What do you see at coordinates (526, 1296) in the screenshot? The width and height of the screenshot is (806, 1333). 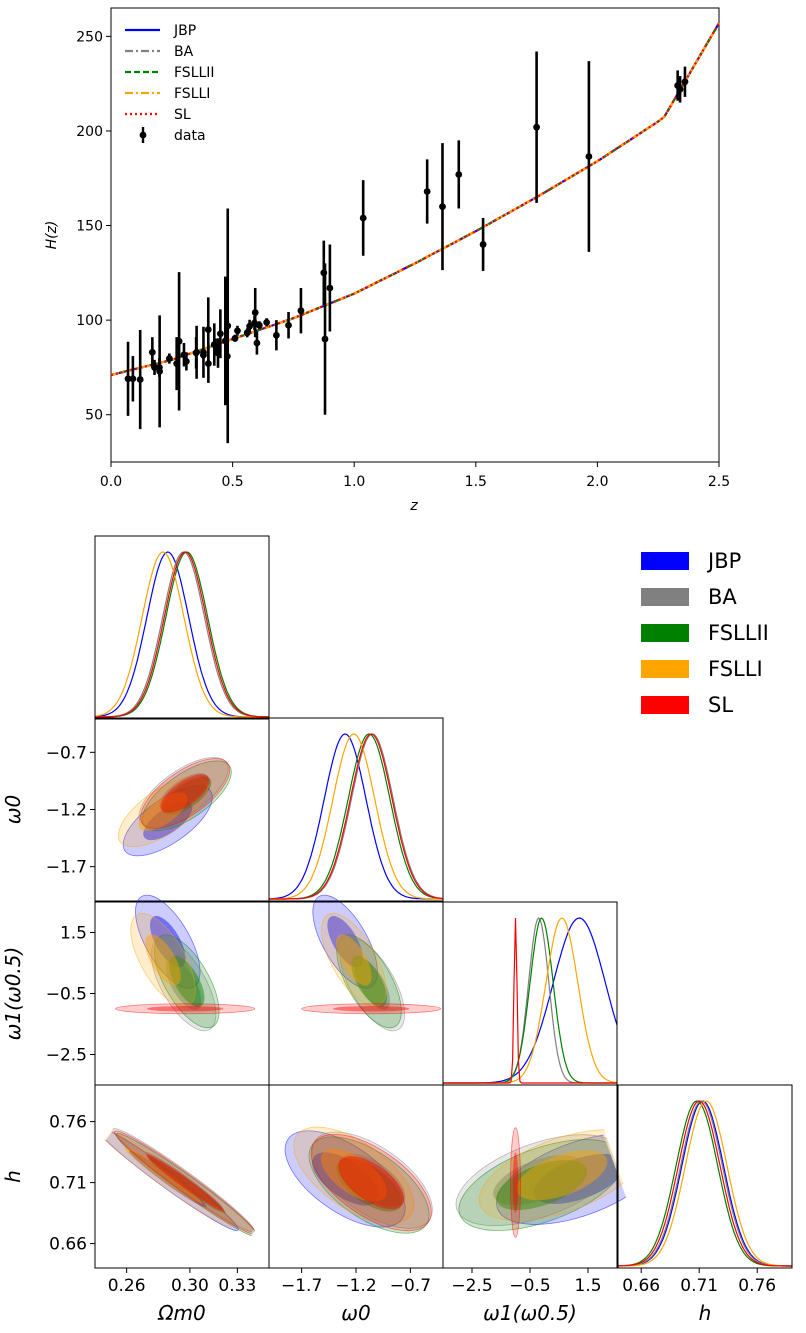 I see `corner-xaxis-2: −2.5 −0.5 1.5 ω1(ω0.5)` at bounding box center [526, 1296].